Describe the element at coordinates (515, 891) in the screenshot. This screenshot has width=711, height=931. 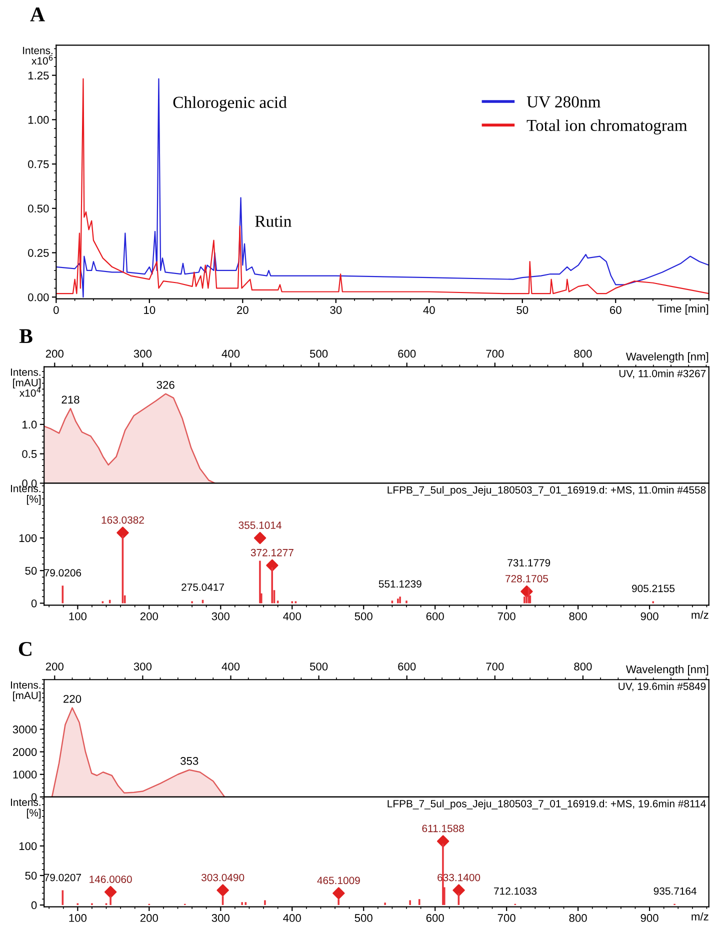
I see `annotation: 712.1033` at that location.